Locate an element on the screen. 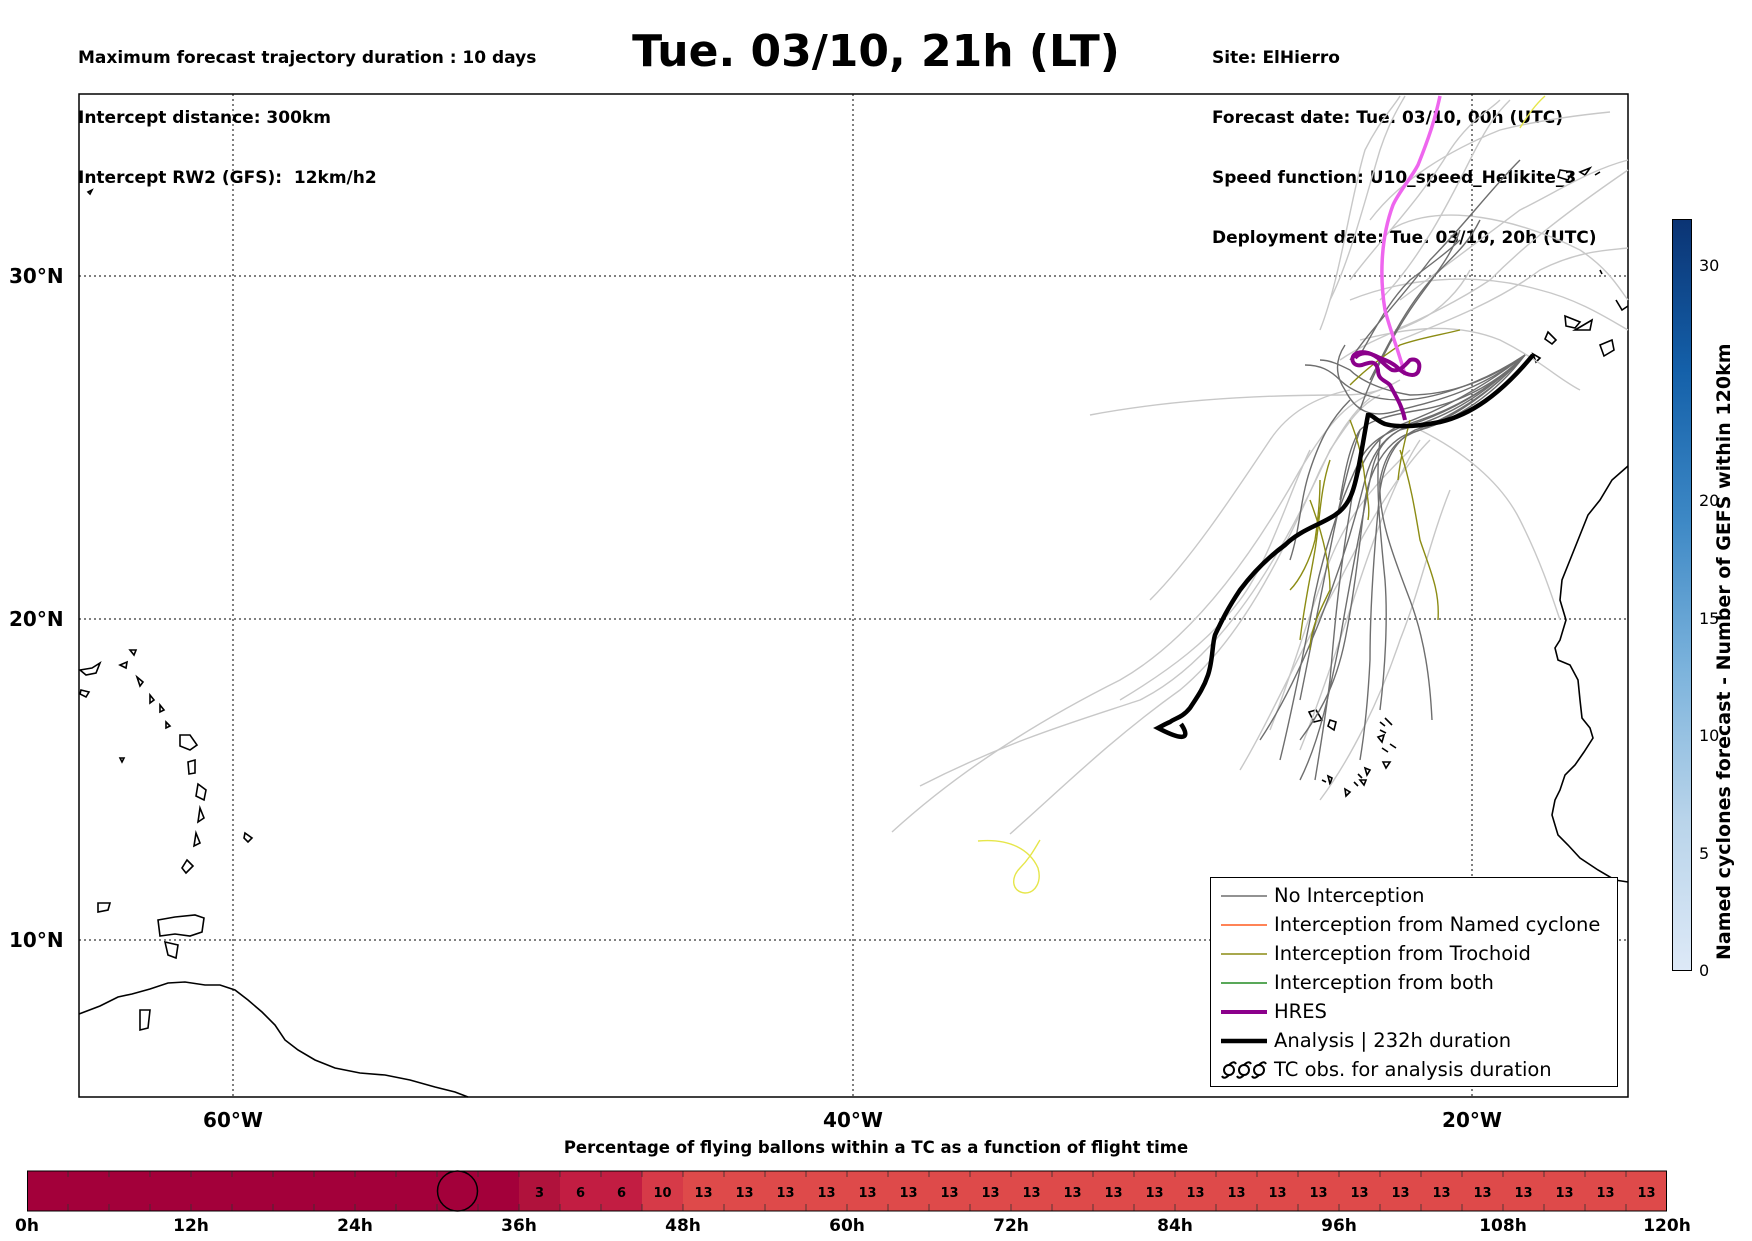 The image size is (1752, 1241). legend-item-tc-obs: TC obs. for analysis duration is located at coordinates (1414, 1070).